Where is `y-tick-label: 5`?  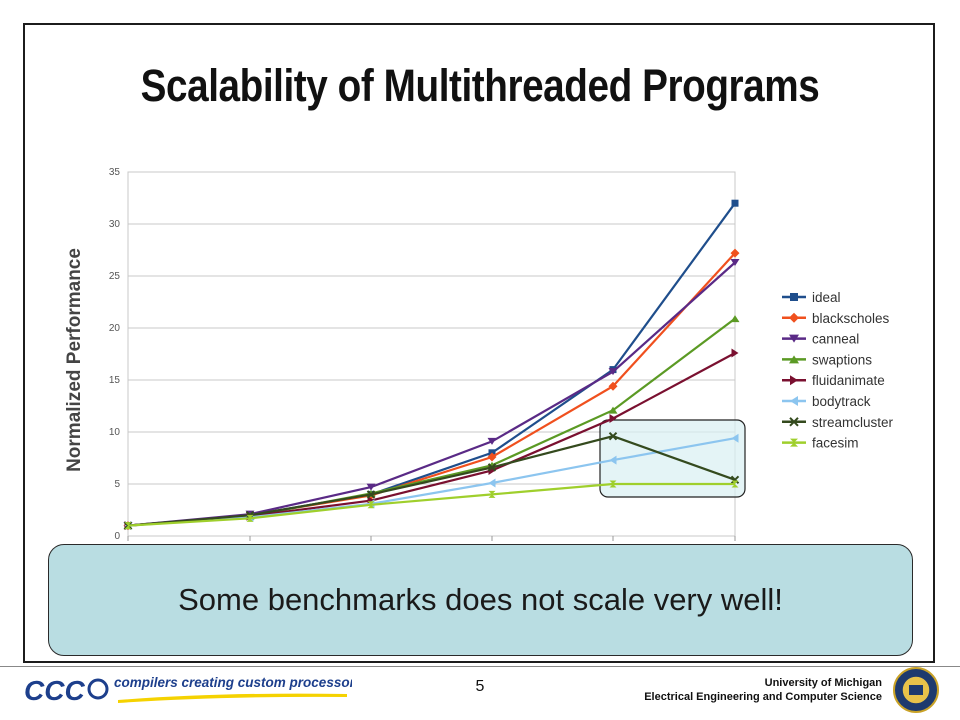 y-tick-label: 5 is located at coordinates (117, 484).